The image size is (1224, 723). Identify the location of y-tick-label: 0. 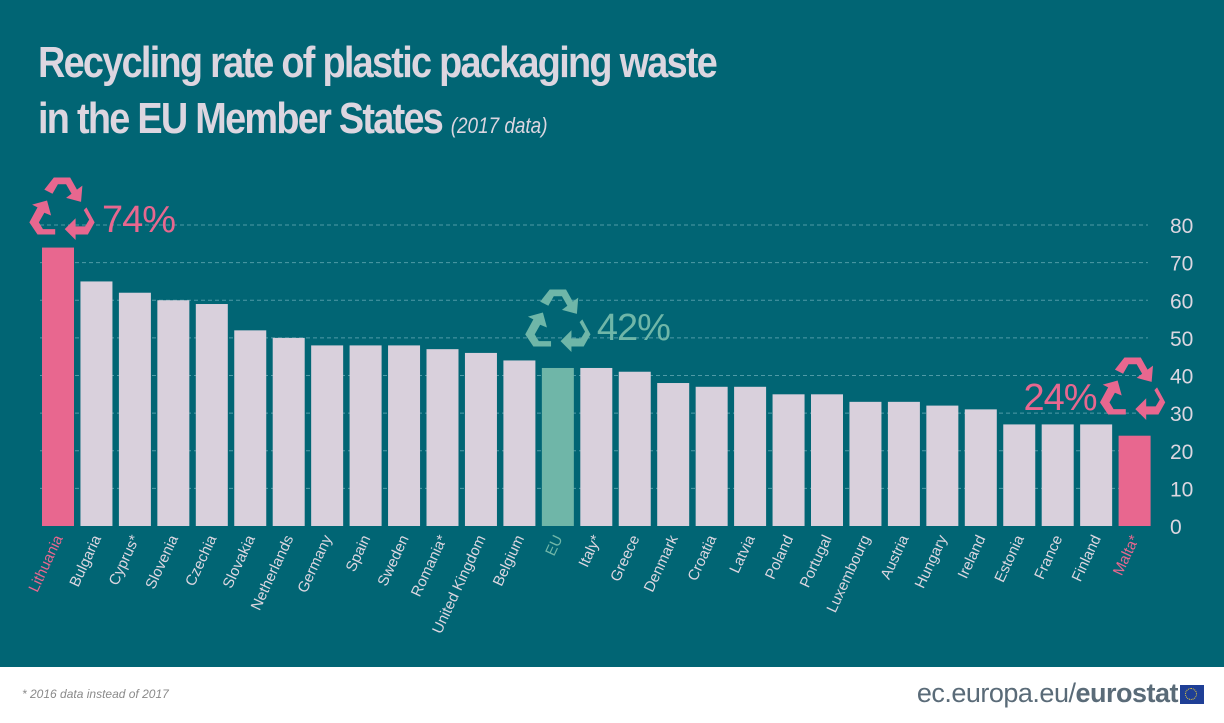
(1176, 527).